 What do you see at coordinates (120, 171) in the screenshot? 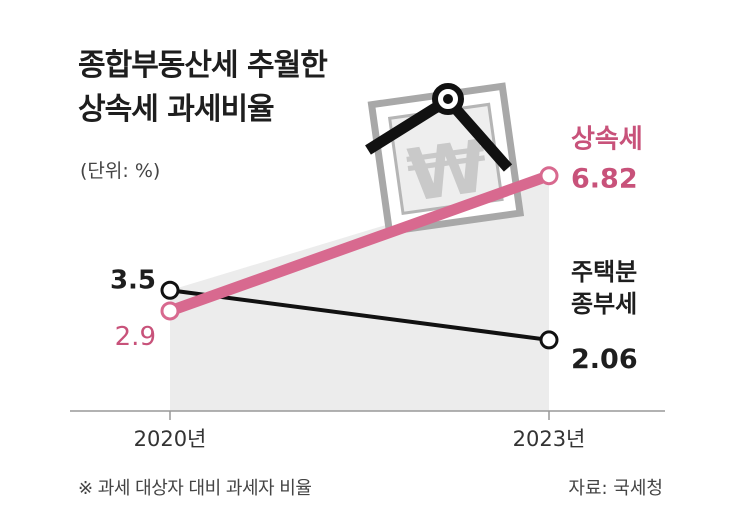
I see `unit-label: (단위: %)` at bounding box center [120, 171].